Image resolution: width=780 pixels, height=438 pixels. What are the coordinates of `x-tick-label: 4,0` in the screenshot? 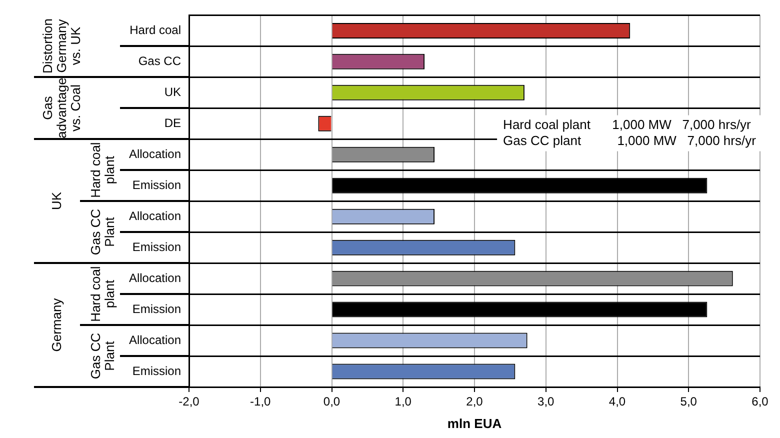 It's located at (617, 401).